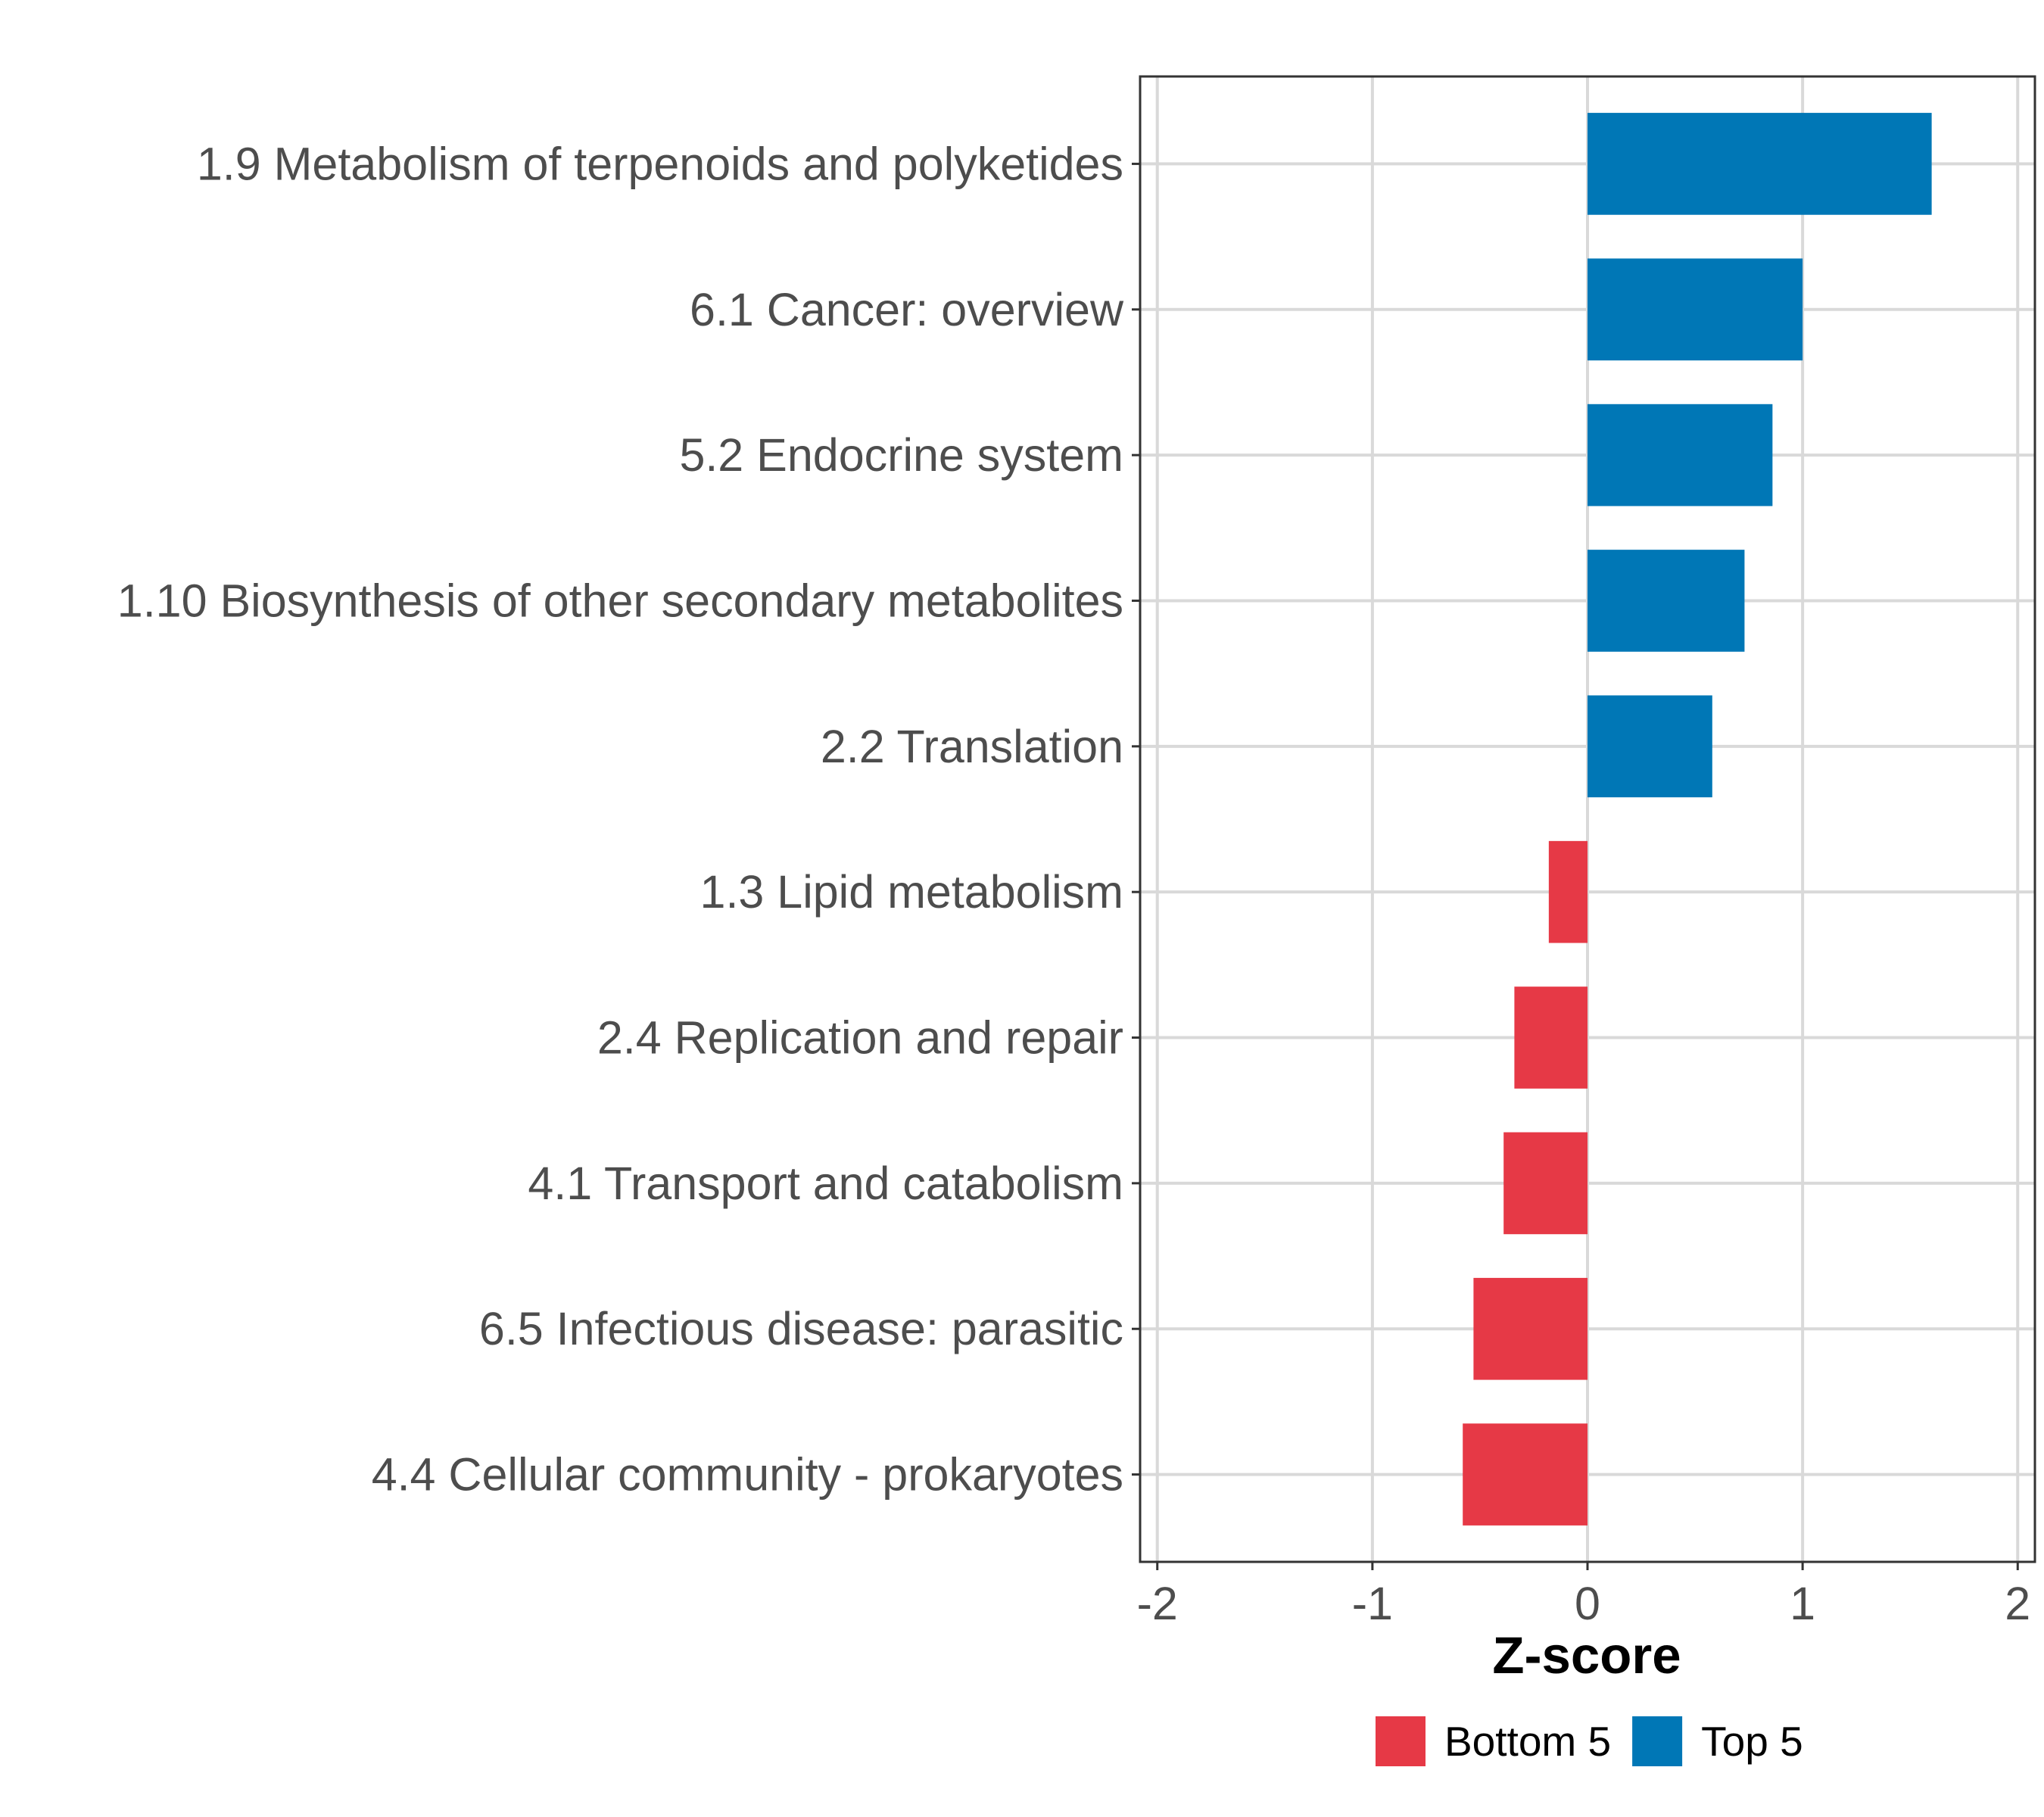  What do you see at coordinates (1586, 1655) in the screenshot?
I see `x-axis-title: Z-score` at bounding box center [1586, 1655].